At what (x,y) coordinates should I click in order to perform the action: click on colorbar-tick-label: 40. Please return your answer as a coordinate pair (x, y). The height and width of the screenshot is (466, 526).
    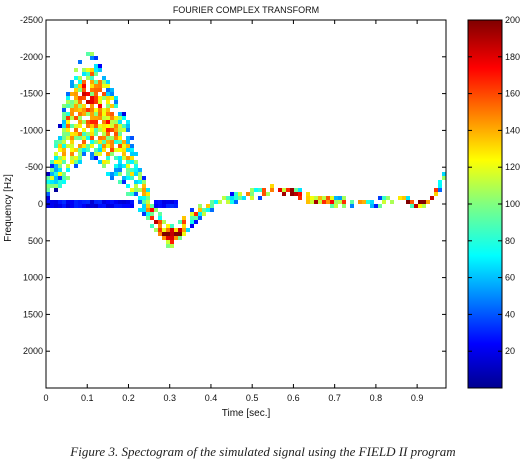
    Looking at the image, I should click on (510, 314).